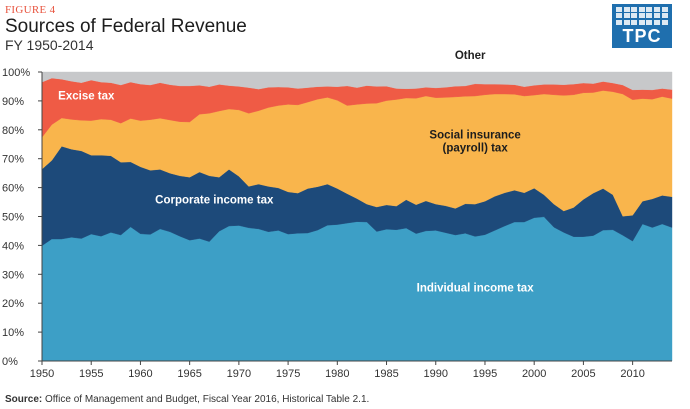 The image size is (690, 409). What do you see at coordinates (436, 374) in the screenshot?
I see `x-tick-label: 1990` at bounding box center [436, 374].